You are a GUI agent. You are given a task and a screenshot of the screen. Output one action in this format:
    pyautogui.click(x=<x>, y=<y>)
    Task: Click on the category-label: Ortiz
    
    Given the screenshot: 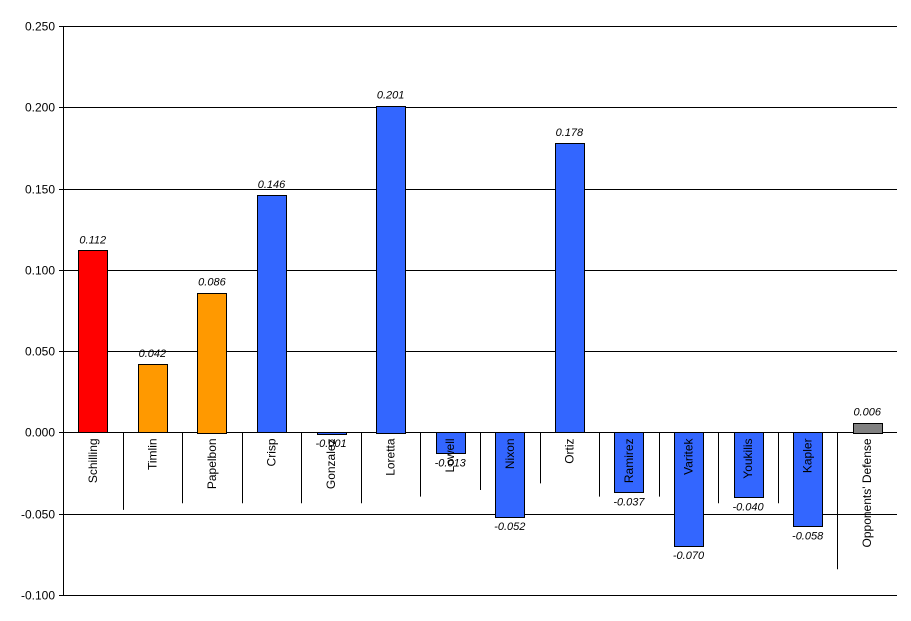 What is the action you would take?
    pyautogui.click(x=569, y=450)
    